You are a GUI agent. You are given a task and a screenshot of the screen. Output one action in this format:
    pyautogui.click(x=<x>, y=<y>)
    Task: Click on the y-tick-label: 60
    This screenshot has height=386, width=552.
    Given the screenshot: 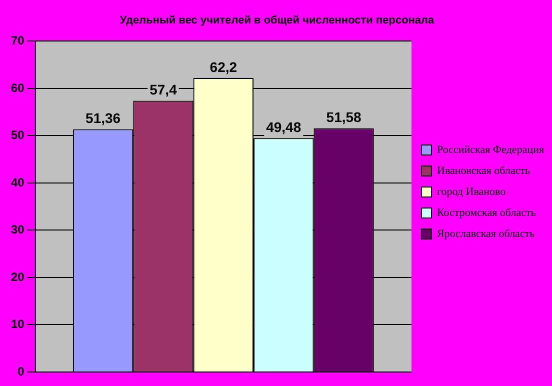 What is the action you would take?
    pyautogui.click(x=17, y=87)
    